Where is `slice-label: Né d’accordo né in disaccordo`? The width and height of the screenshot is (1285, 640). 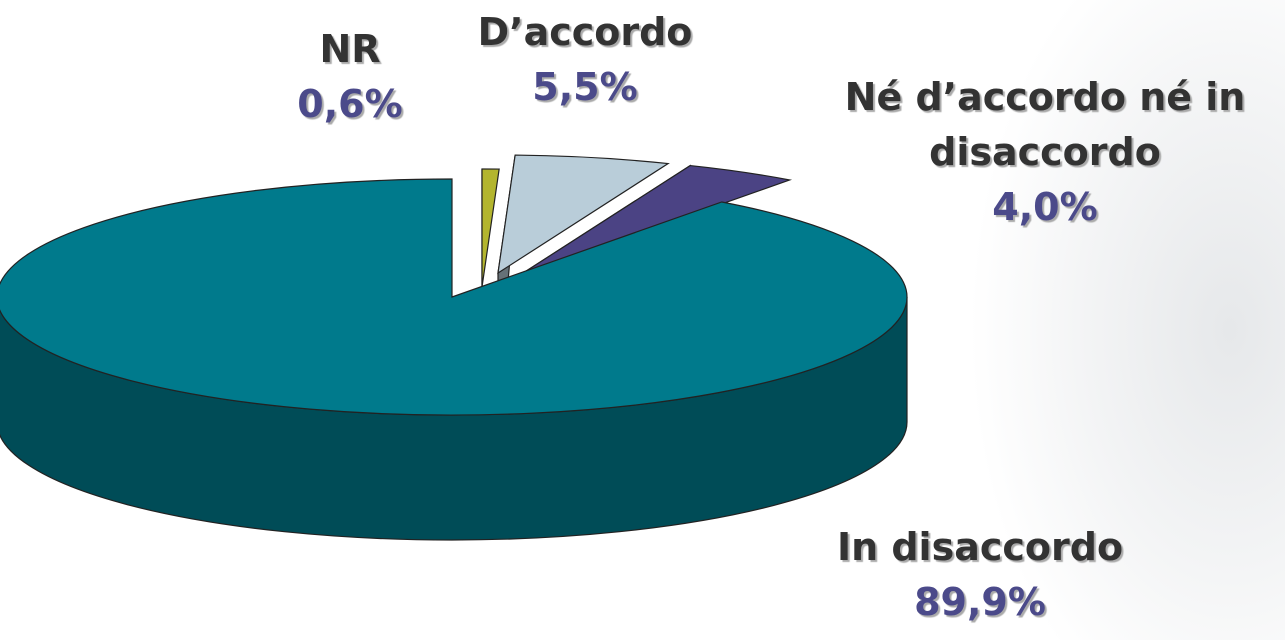
slice-label: Né d’accordo né in disaccordo is located at coordinates (1045, 125).